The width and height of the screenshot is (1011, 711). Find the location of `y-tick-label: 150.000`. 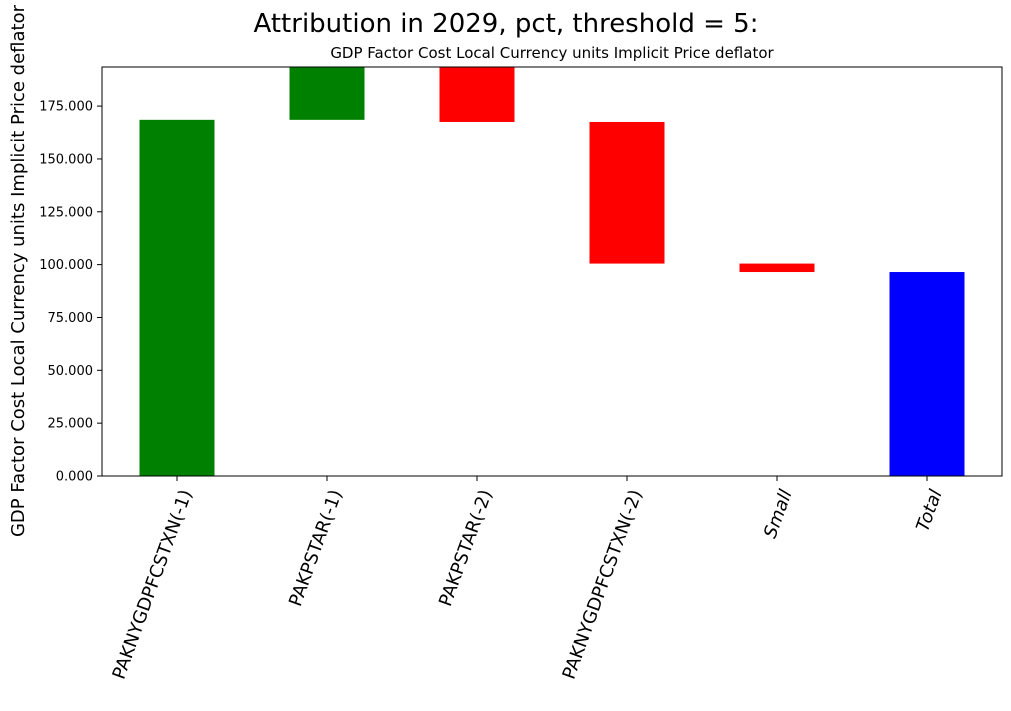

y-tick-label: 150.000 is located at coordinates (66, 159).